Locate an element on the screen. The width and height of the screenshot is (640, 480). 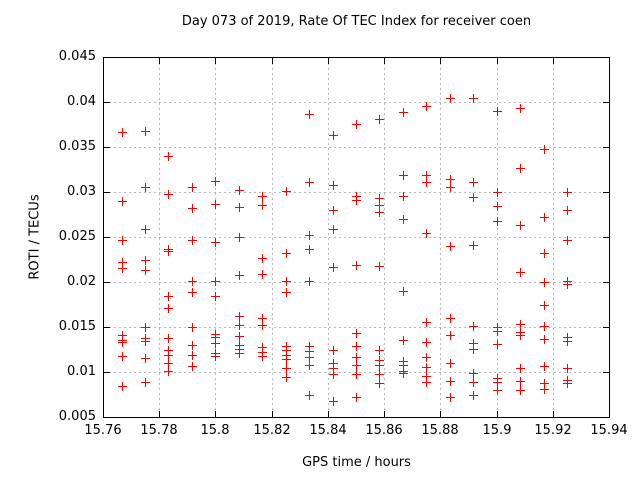
x-tick-label: 15.88 is located at coordinates (440, 430).